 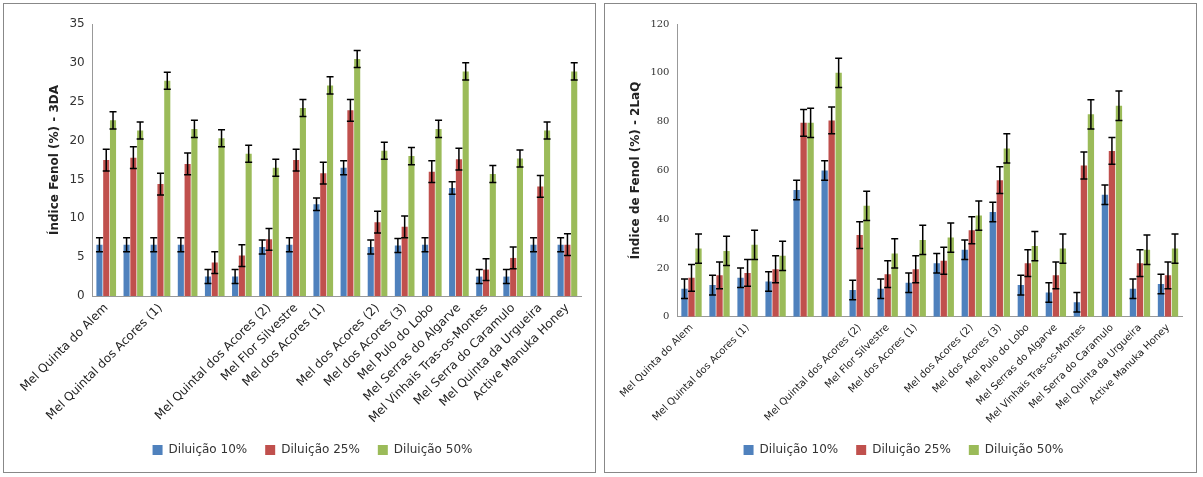 I want to click on y-tick-label: 100, so click(x=660, y=72).